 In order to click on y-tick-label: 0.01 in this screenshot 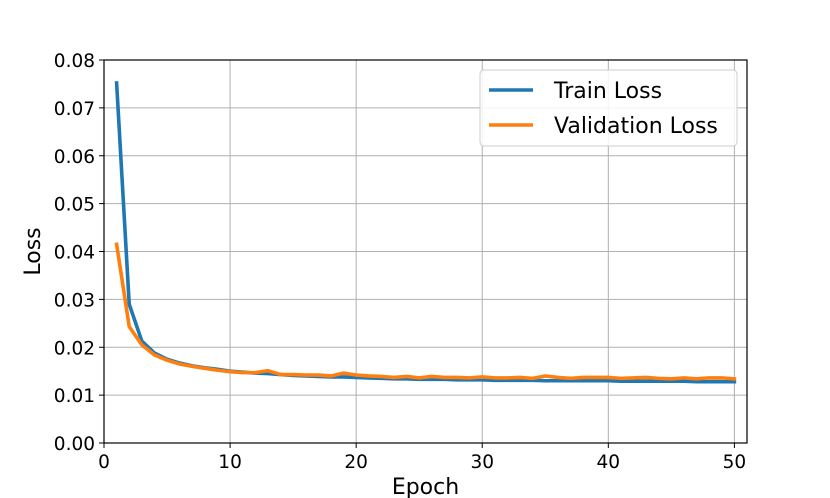, I will do `click(74, 396)`.